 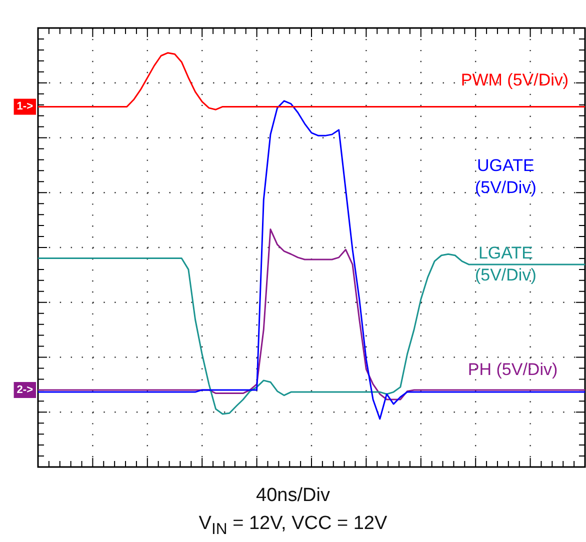 I want to click on x-axis-title: 40ns/Div, so click(x=293, y=496).